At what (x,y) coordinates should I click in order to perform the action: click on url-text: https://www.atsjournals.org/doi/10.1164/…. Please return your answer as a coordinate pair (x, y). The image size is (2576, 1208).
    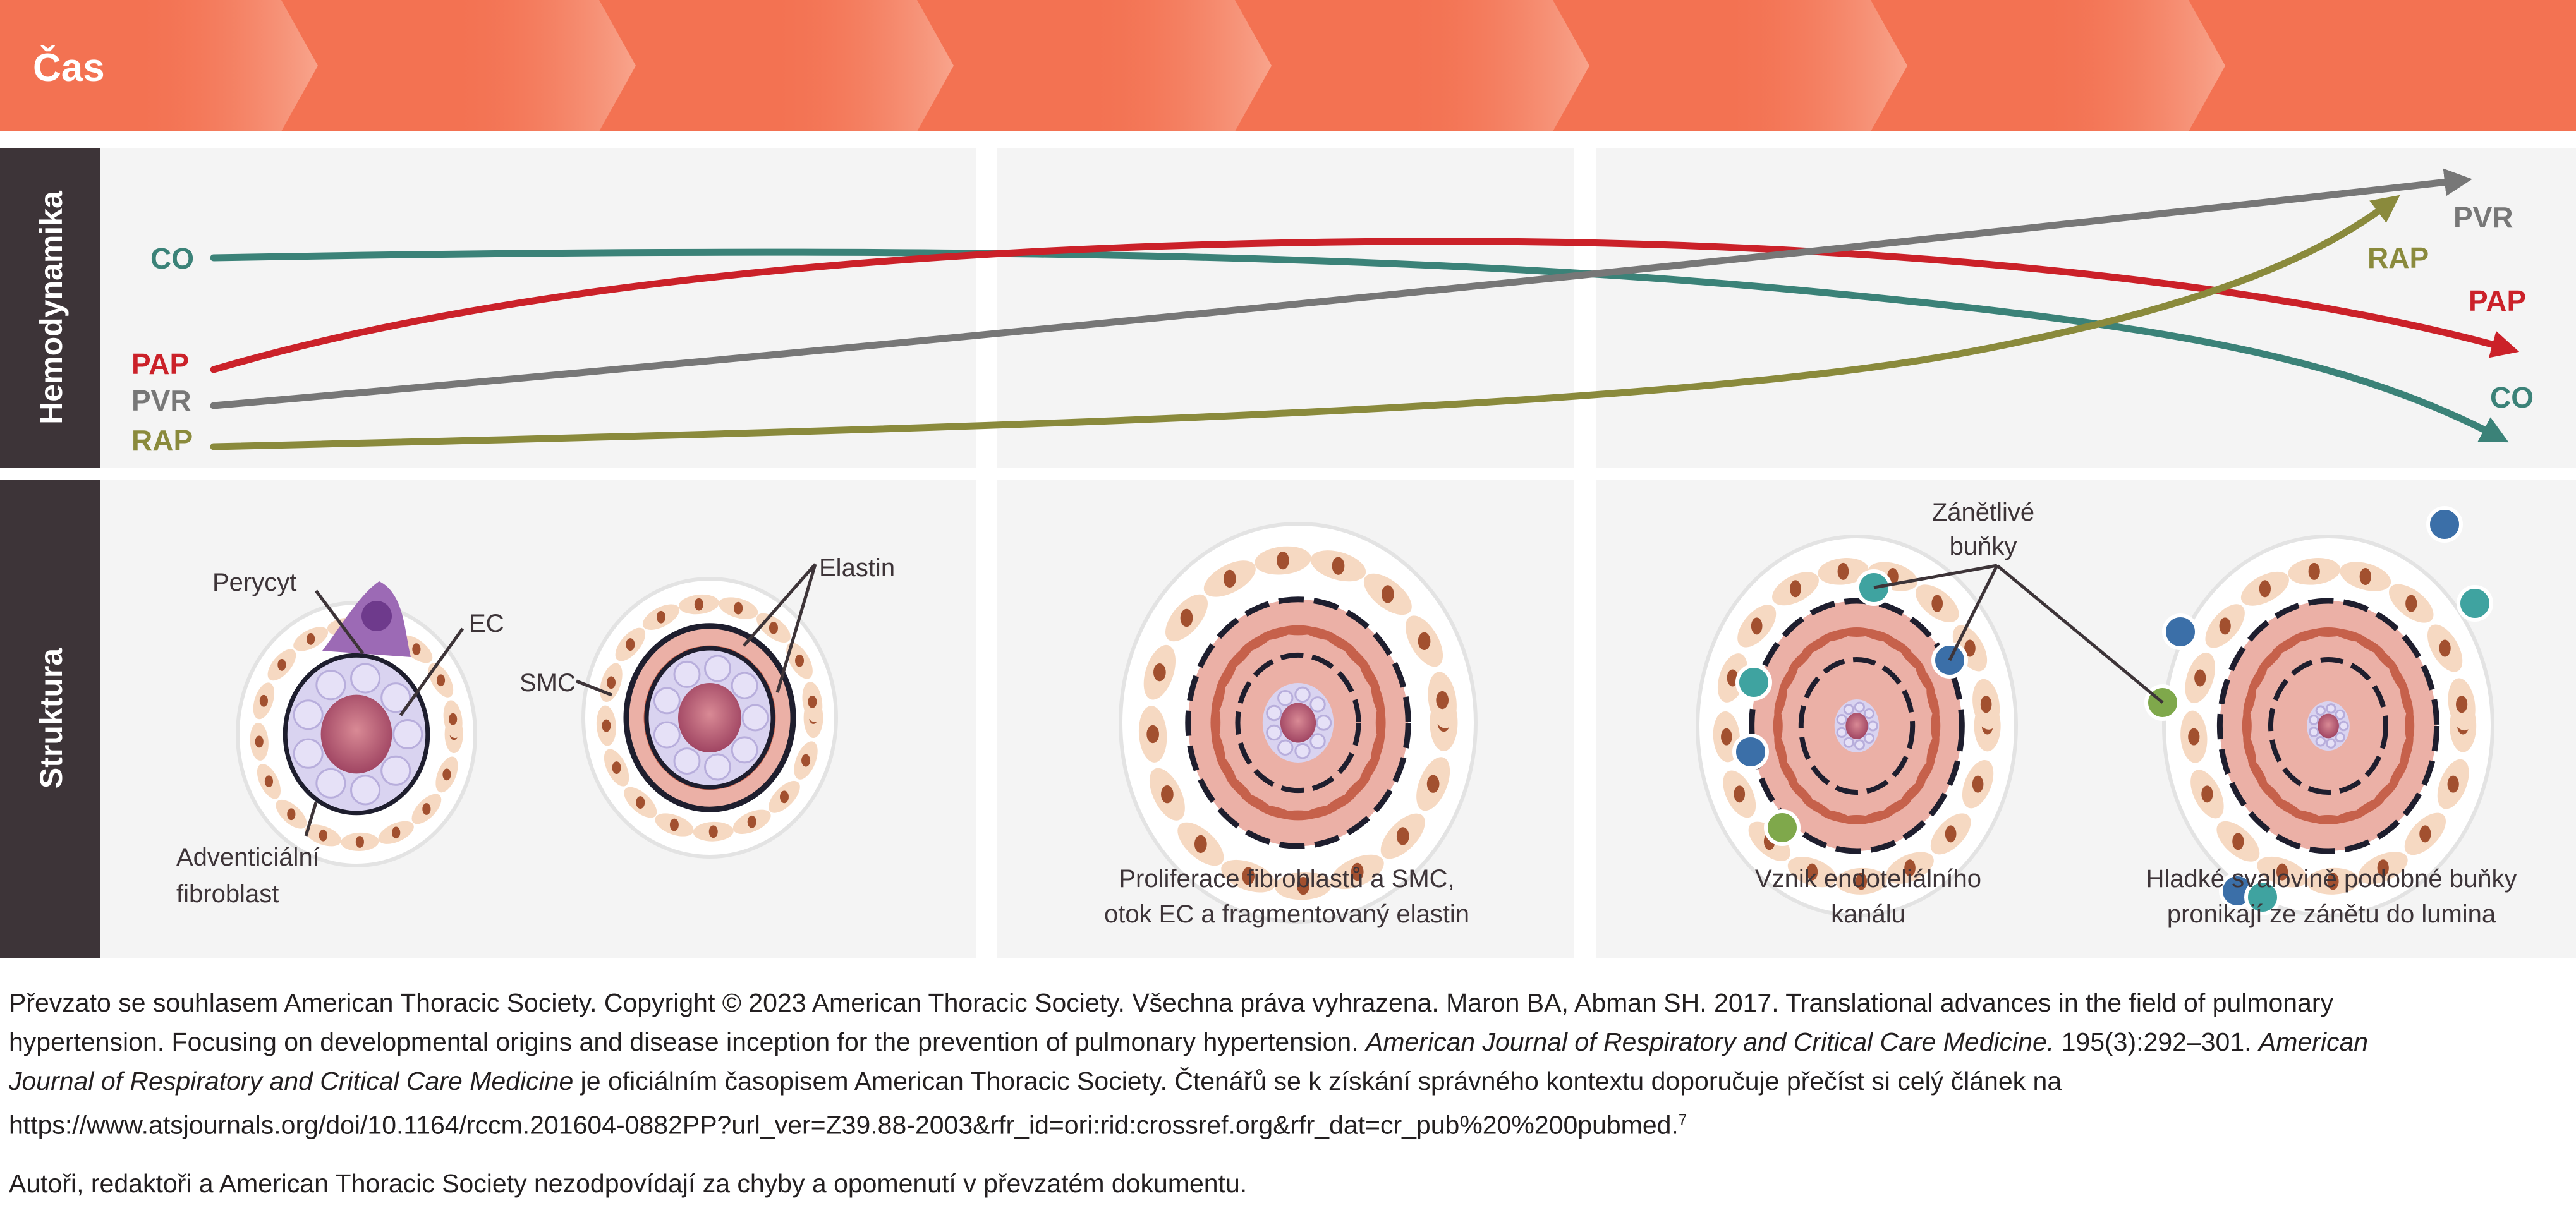
    Looking at the image, I should click on (844, 1125).